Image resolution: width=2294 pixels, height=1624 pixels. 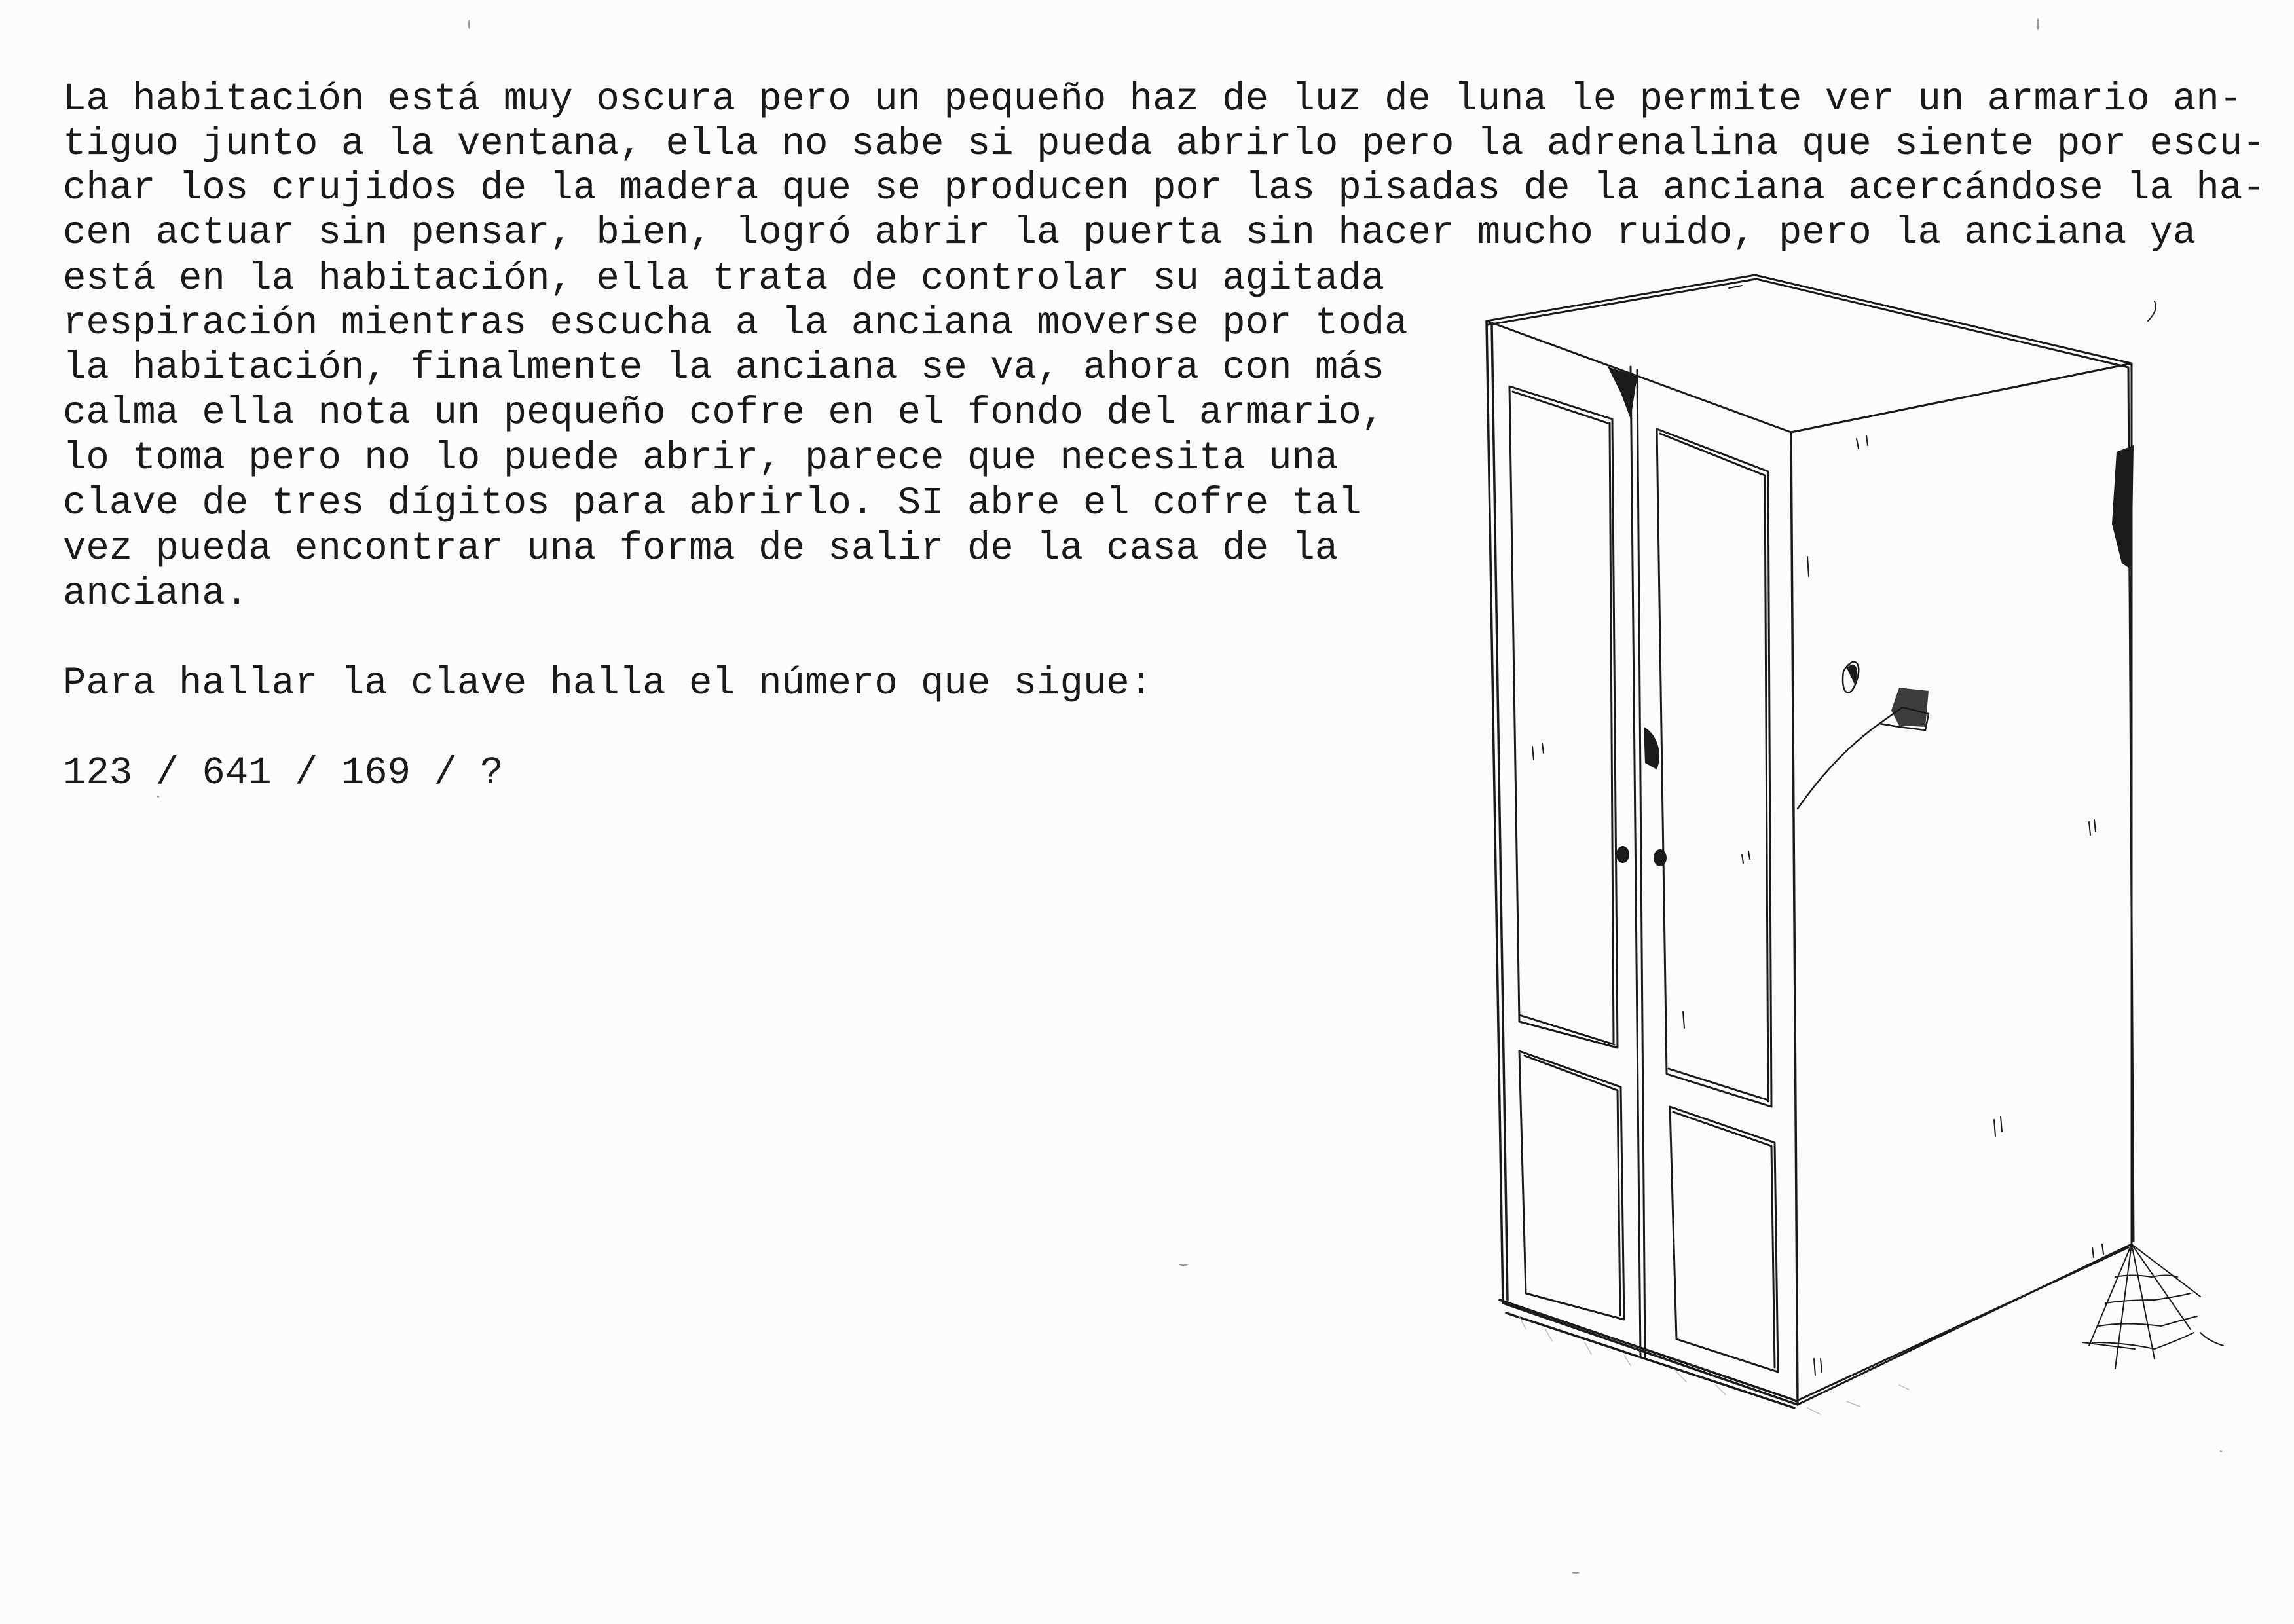 What do you see at coordinates (1571, 1185) in the screenshot?
I see `left-door-lower-panel` at bounding box center [1571, 1185].